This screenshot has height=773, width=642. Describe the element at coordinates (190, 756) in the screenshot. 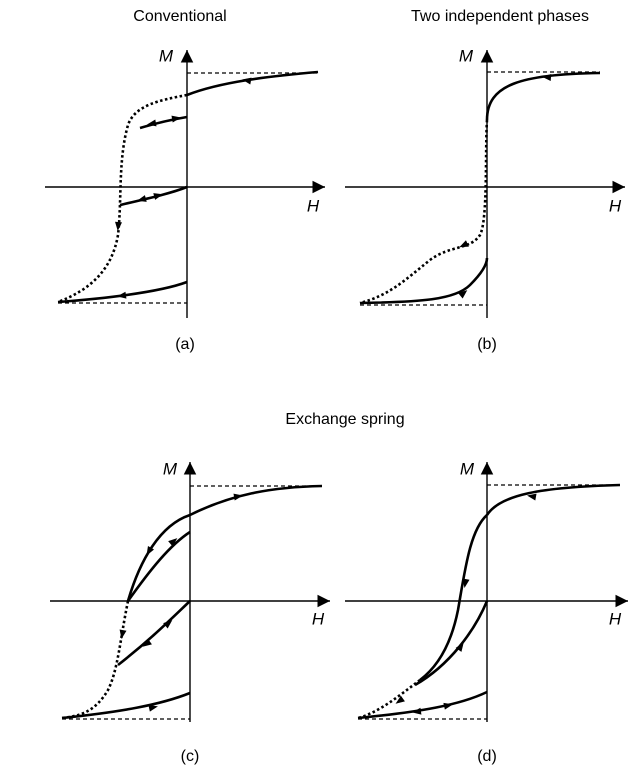

I see `caption: (c)` at that location.